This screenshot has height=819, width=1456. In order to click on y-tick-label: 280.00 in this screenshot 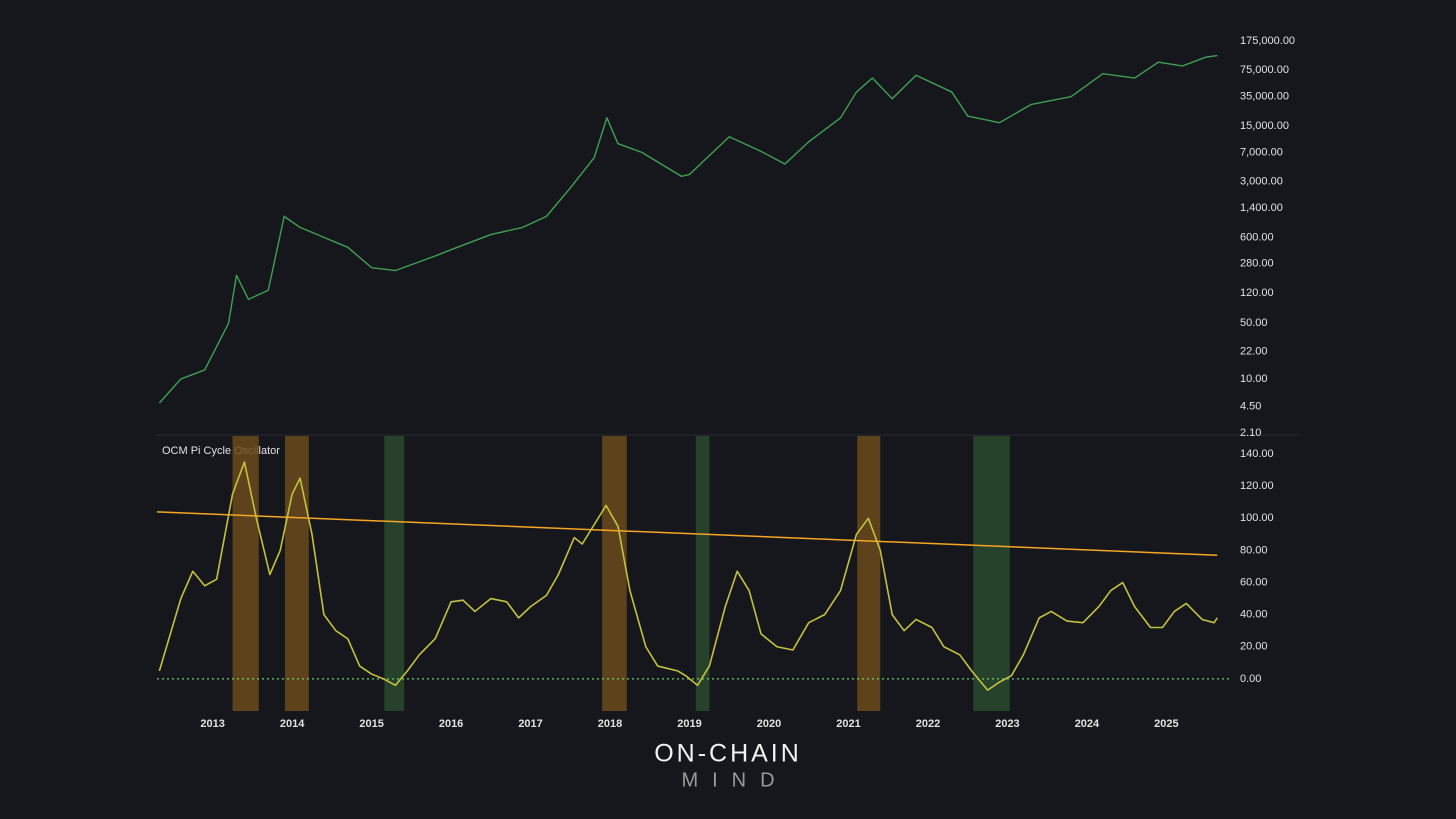, I will do `click(1257, 264)`.